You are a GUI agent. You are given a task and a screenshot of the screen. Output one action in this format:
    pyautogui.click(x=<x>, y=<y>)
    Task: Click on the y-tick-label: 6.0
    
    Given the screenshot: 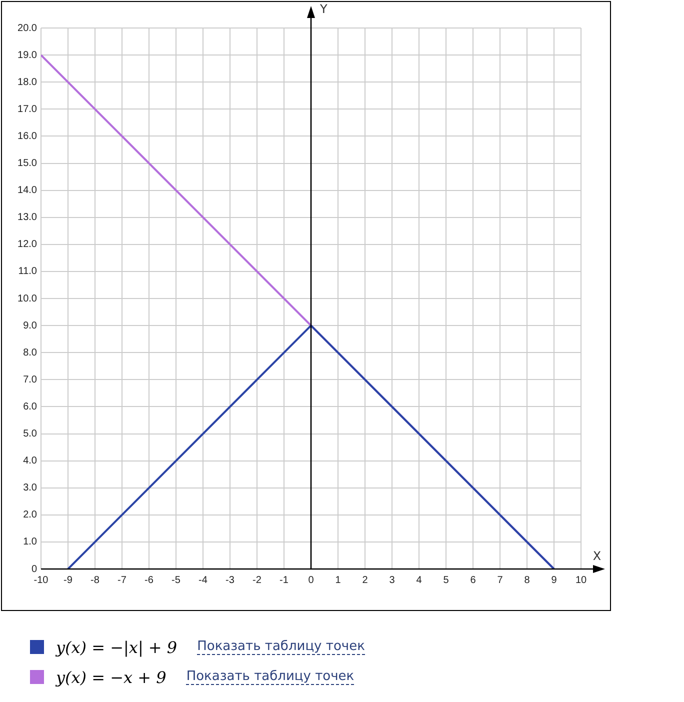 What is the action you would take?
    pyautogui.click(x=30, y=406)
    